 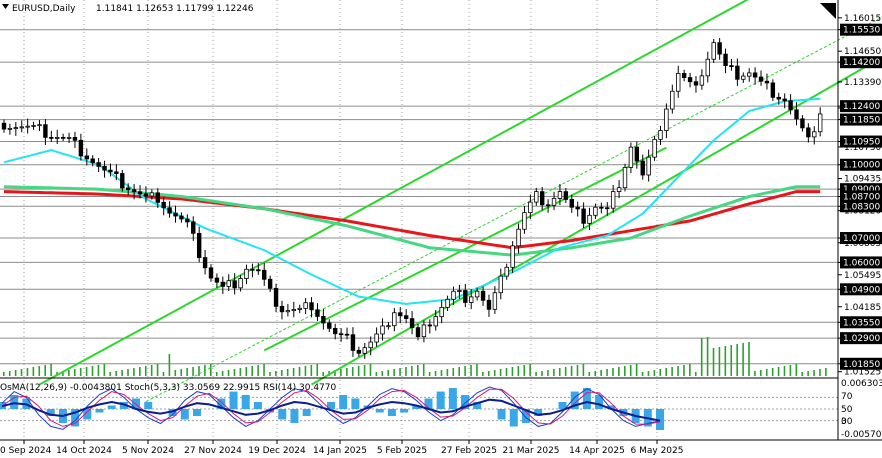 What do you see at coordinates (26, 451) in the screenshot?
I see `time-tick-label: 0 Sep 2024` at bounding box center [26, 451].